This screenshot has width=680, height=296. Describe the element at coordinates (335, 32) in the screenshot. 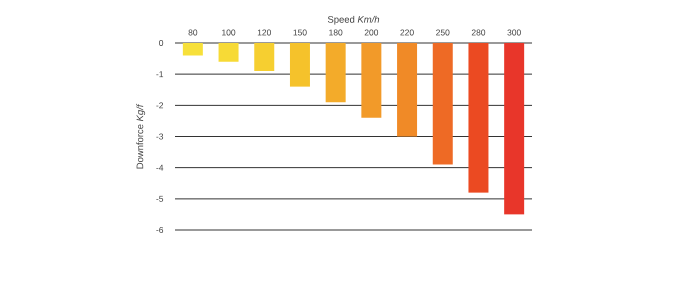

I see `x-tick-label: 180` at that location.